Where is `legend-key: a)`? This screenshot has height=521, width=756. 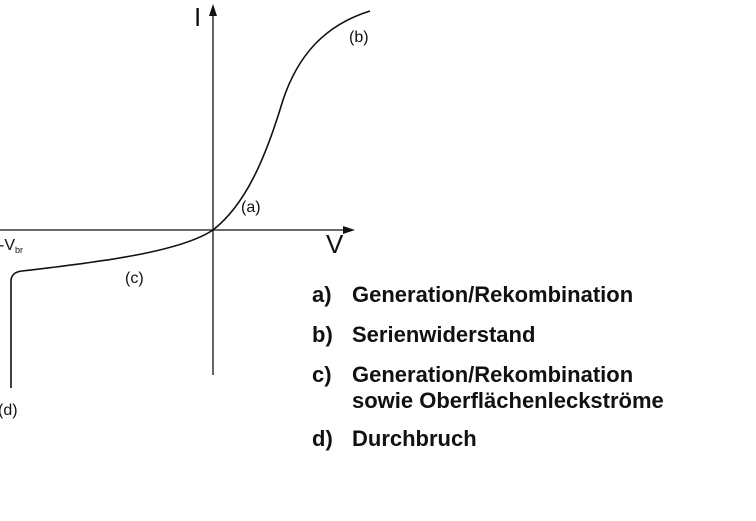
legend-key: a) is located at coordinates (322, 294).